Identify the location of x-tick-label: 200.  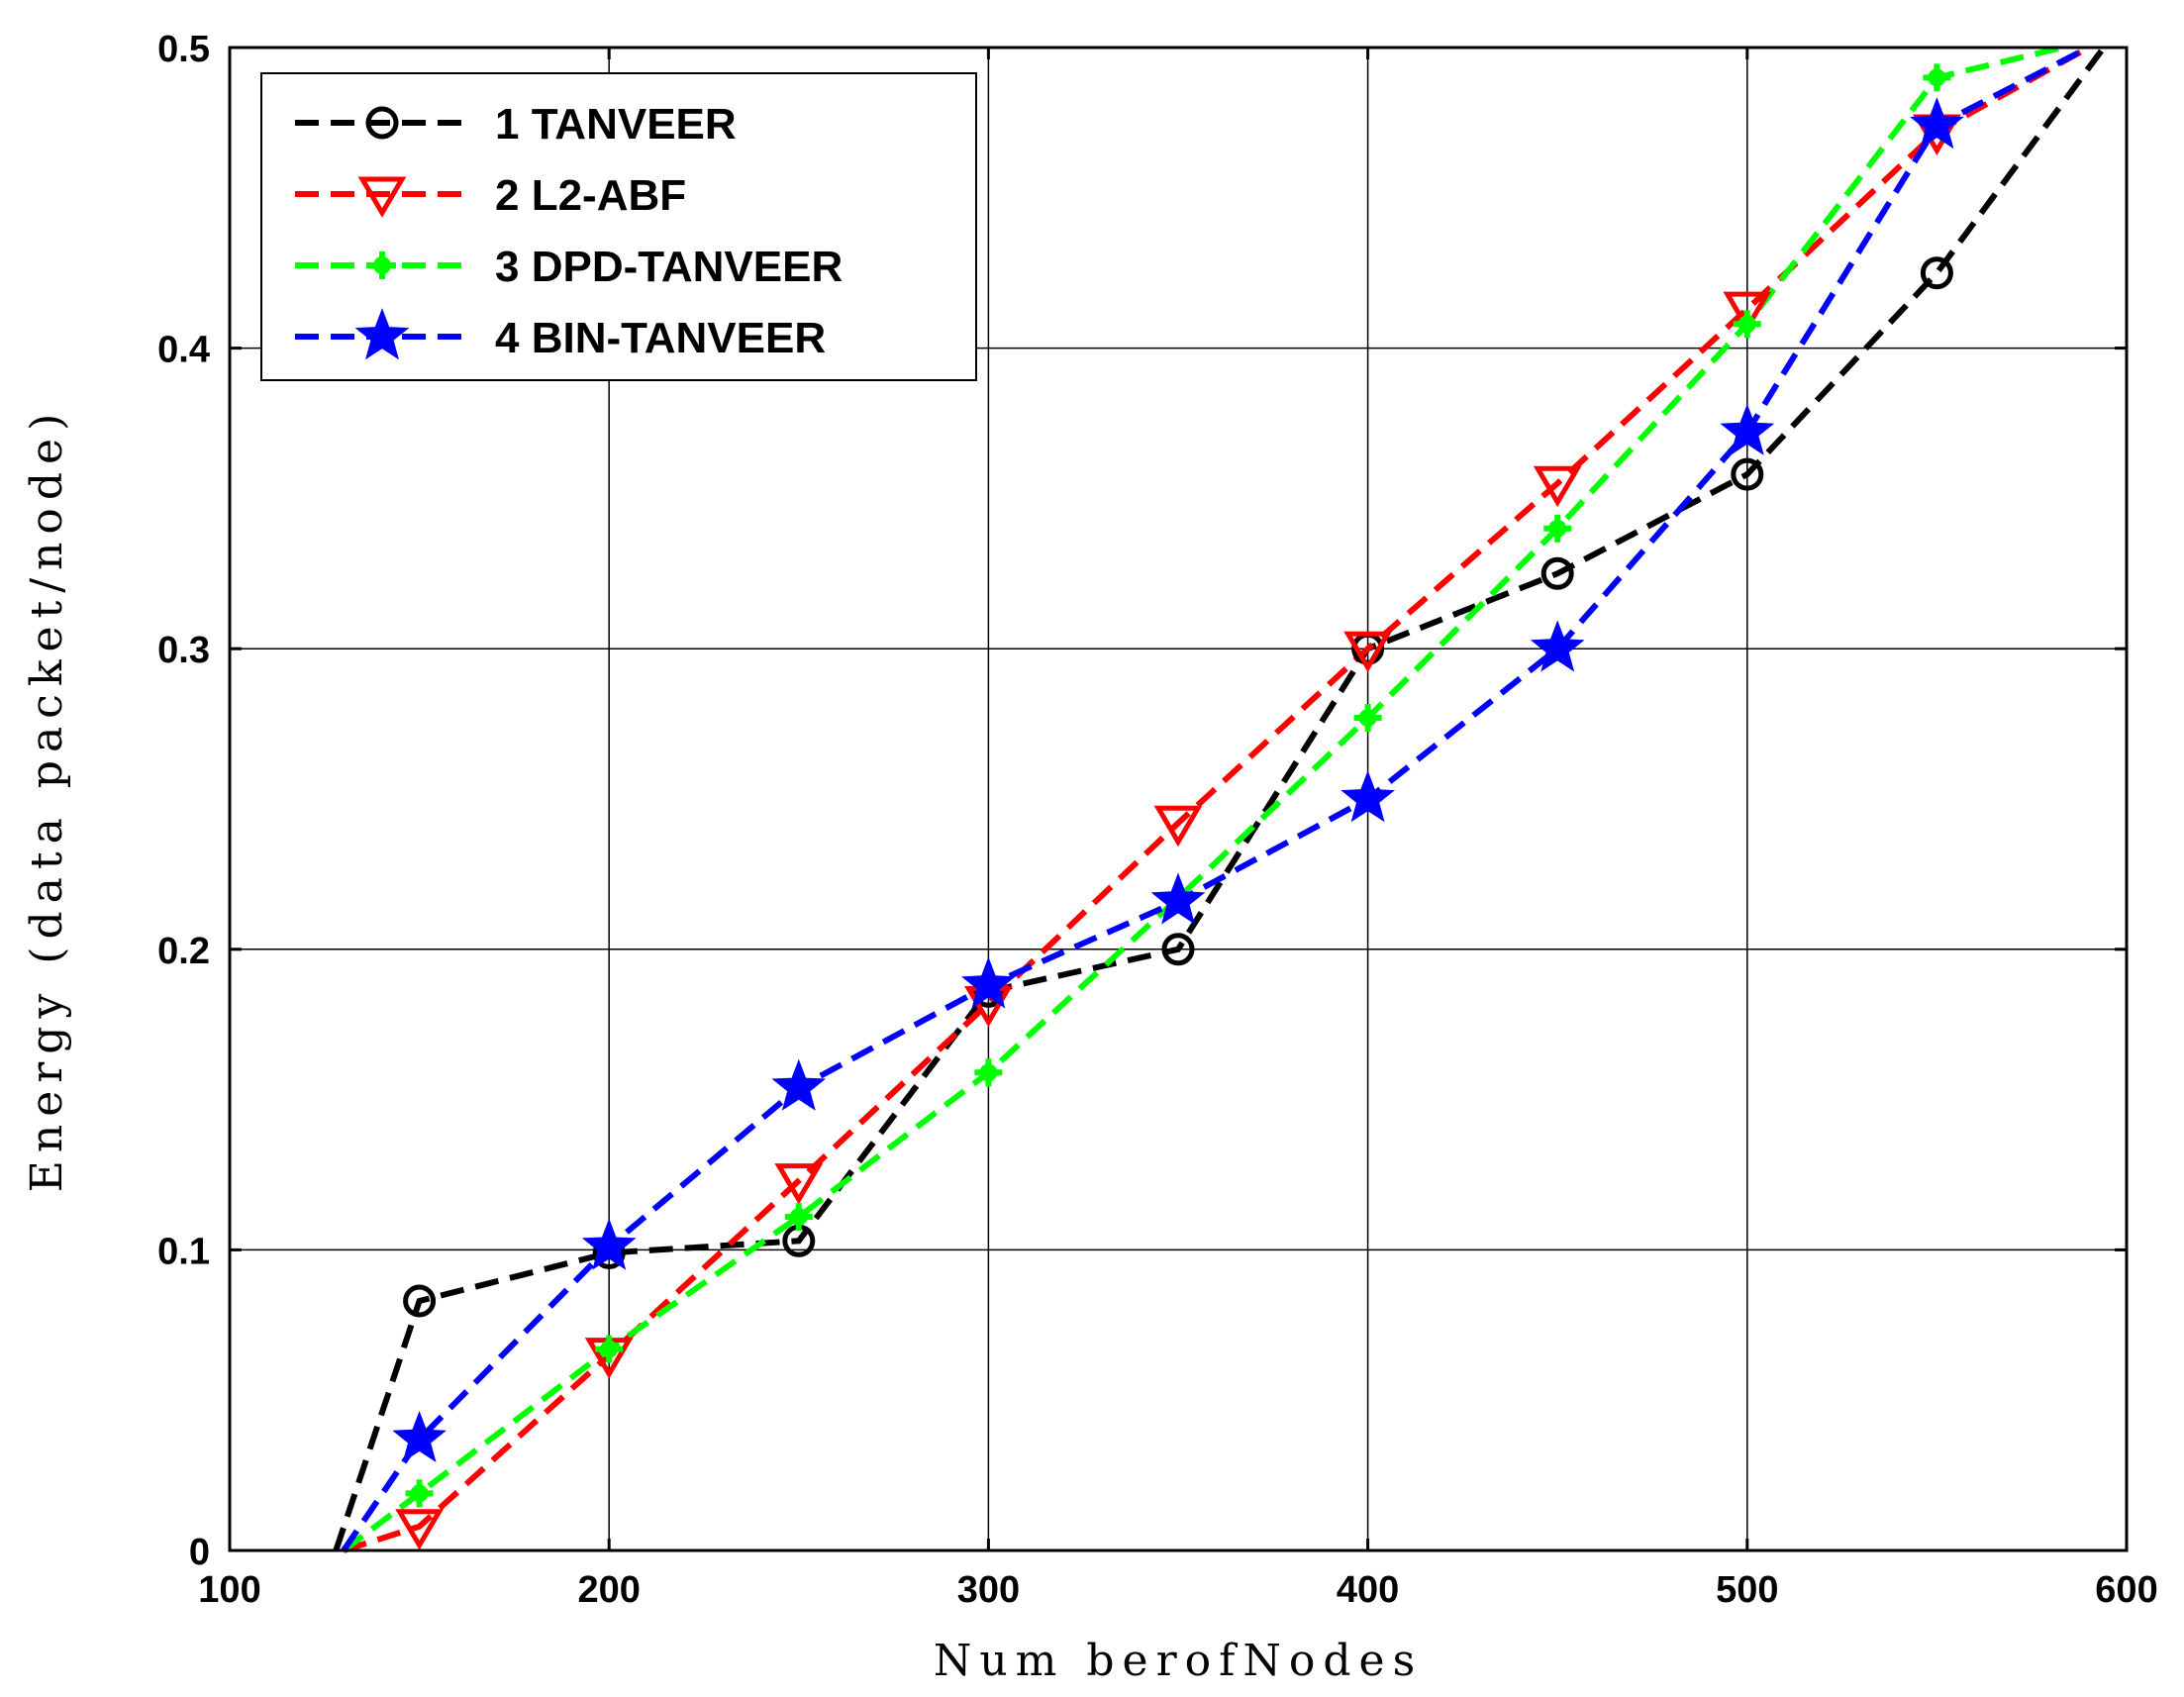
(608, 1590).